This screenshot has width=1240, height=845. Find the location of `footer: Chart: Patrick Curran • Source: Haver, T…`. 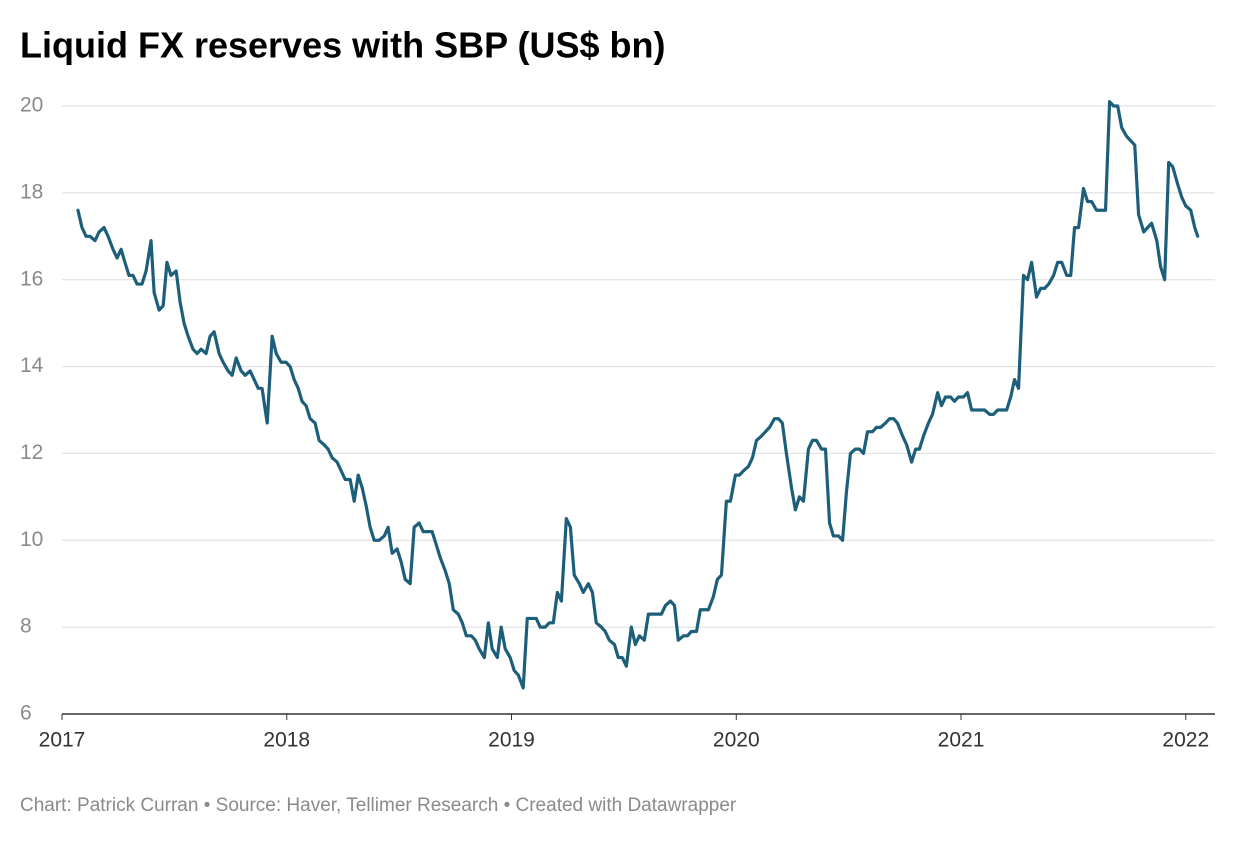

footer: Chart: Patrick Curran • Source: Haver, T… is located at coordinates (378, 805).